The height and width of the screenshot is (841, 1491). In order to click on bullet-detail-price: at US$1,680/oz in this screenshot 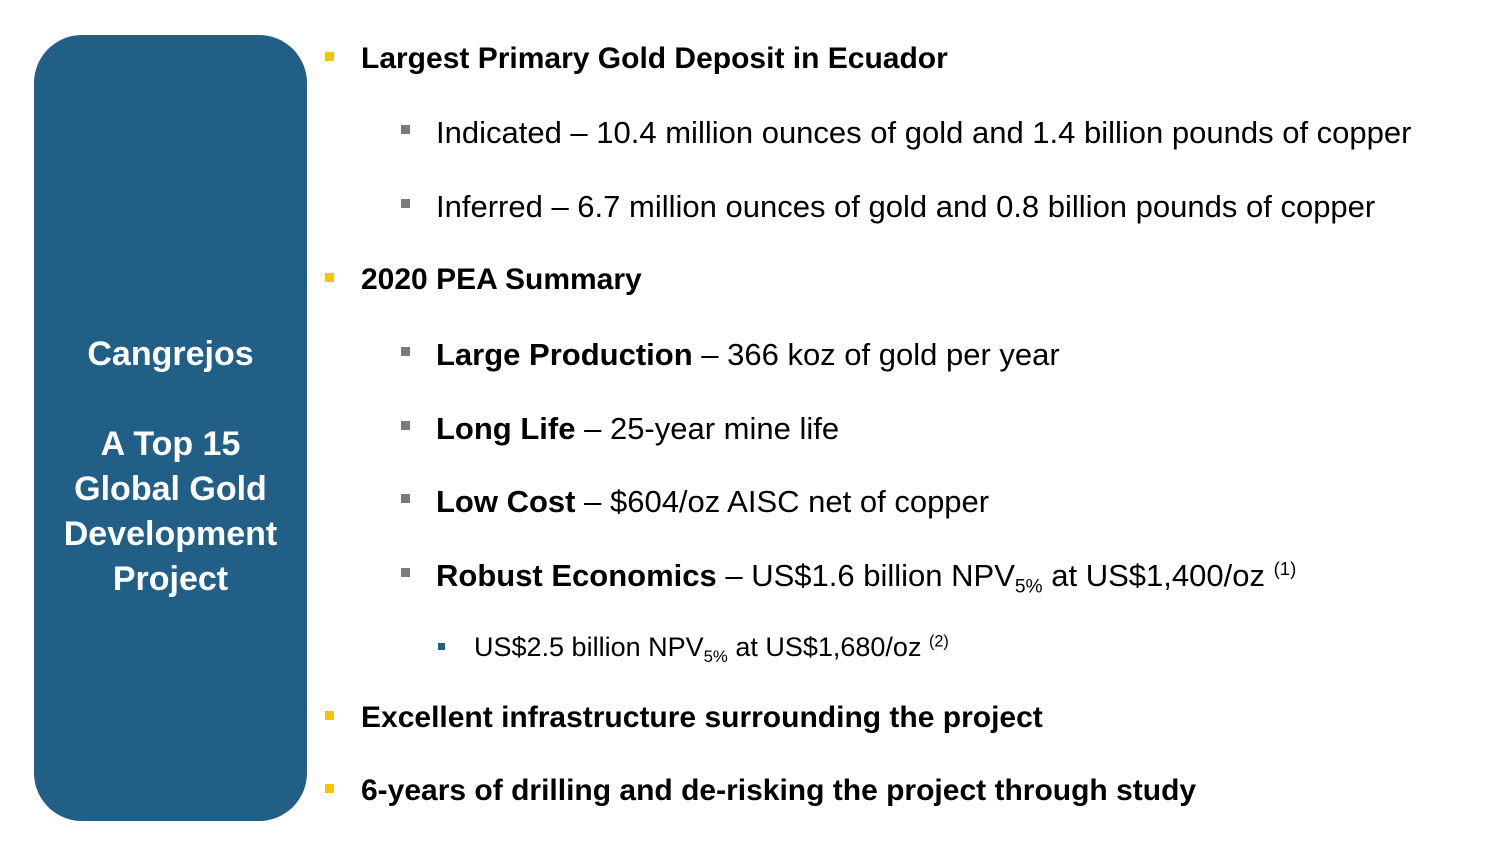, I will do `click(828, 647)`.